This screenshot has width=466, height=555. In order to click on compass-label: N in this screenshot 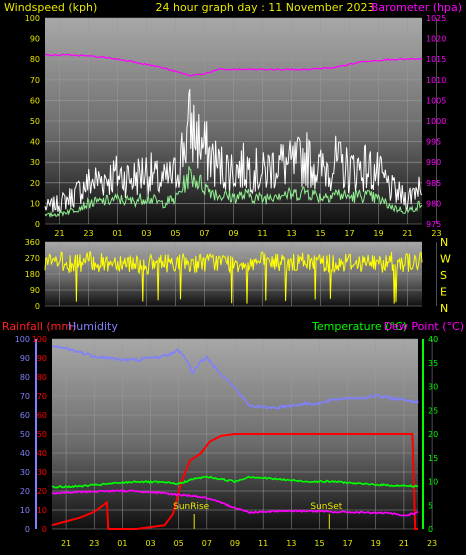, I will do `click(444, 308)`.